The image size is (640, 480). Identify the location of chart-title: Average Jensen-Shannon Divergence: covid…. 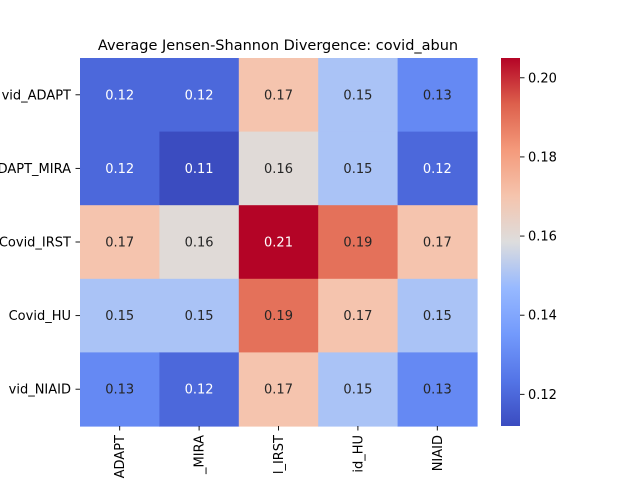
(278, 46).